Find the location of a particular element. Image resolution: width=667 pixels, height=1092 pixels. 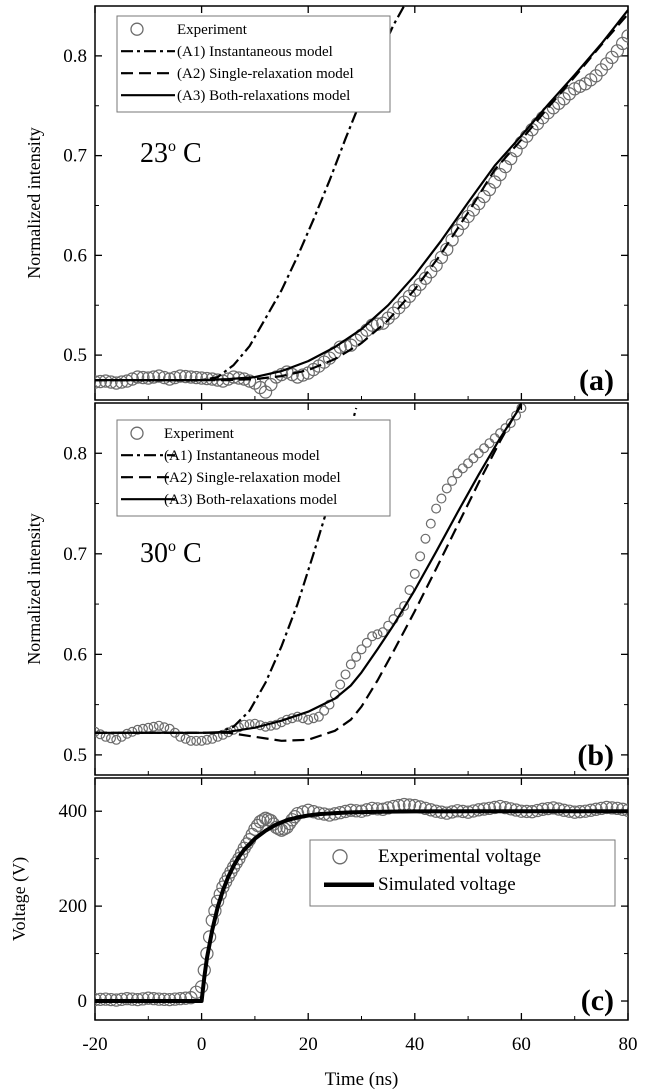

legend-label: (A2) Single-relaxation model is located at coordinates (265, 74).